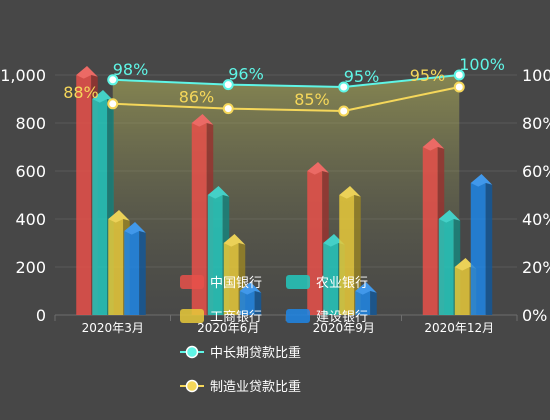 The height and width of the screenshot is (420, 550). I want to click on line-data-label: 96%, so click(246, 74).